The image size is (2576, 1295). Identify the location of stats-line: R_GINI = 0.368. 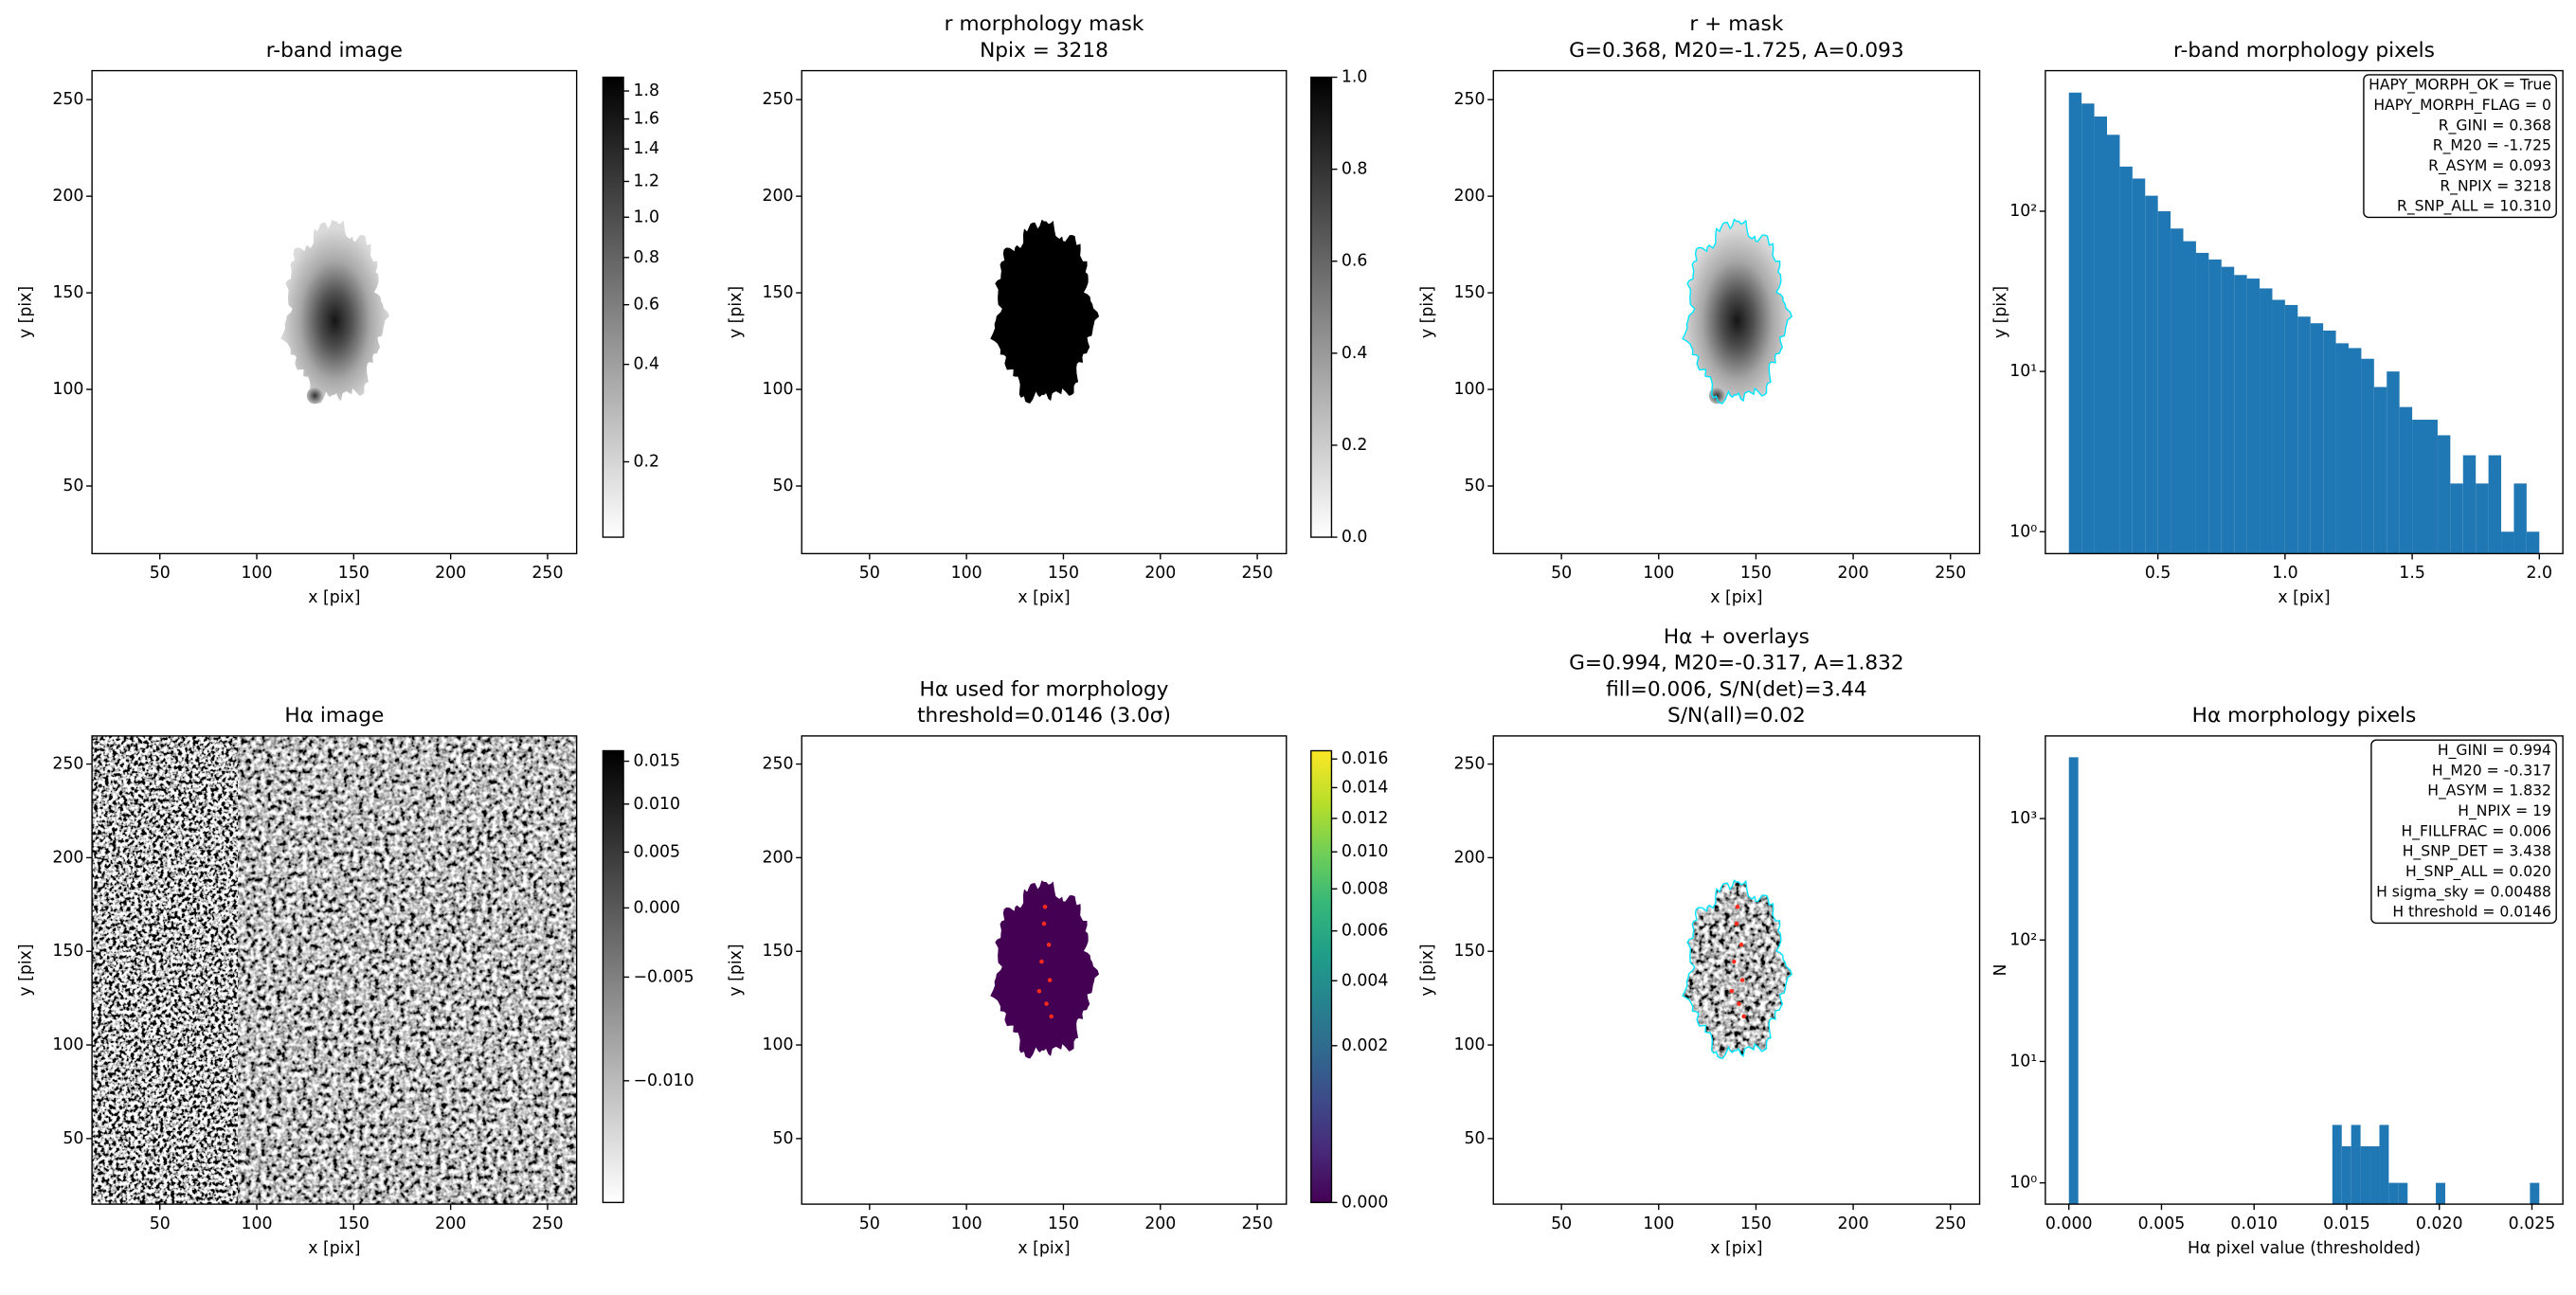
(2495, 126).